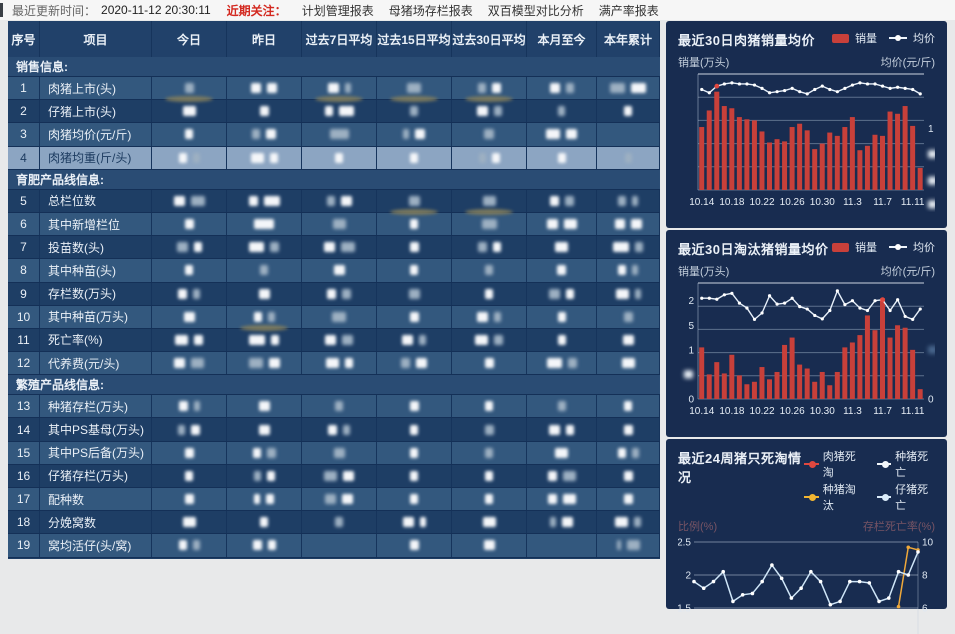 The height and width of the screenshot is (634, 955). Describe the element at coordinates (334, 500) in the screenshot. I see `table-row-17: 17 配种数` at that location.